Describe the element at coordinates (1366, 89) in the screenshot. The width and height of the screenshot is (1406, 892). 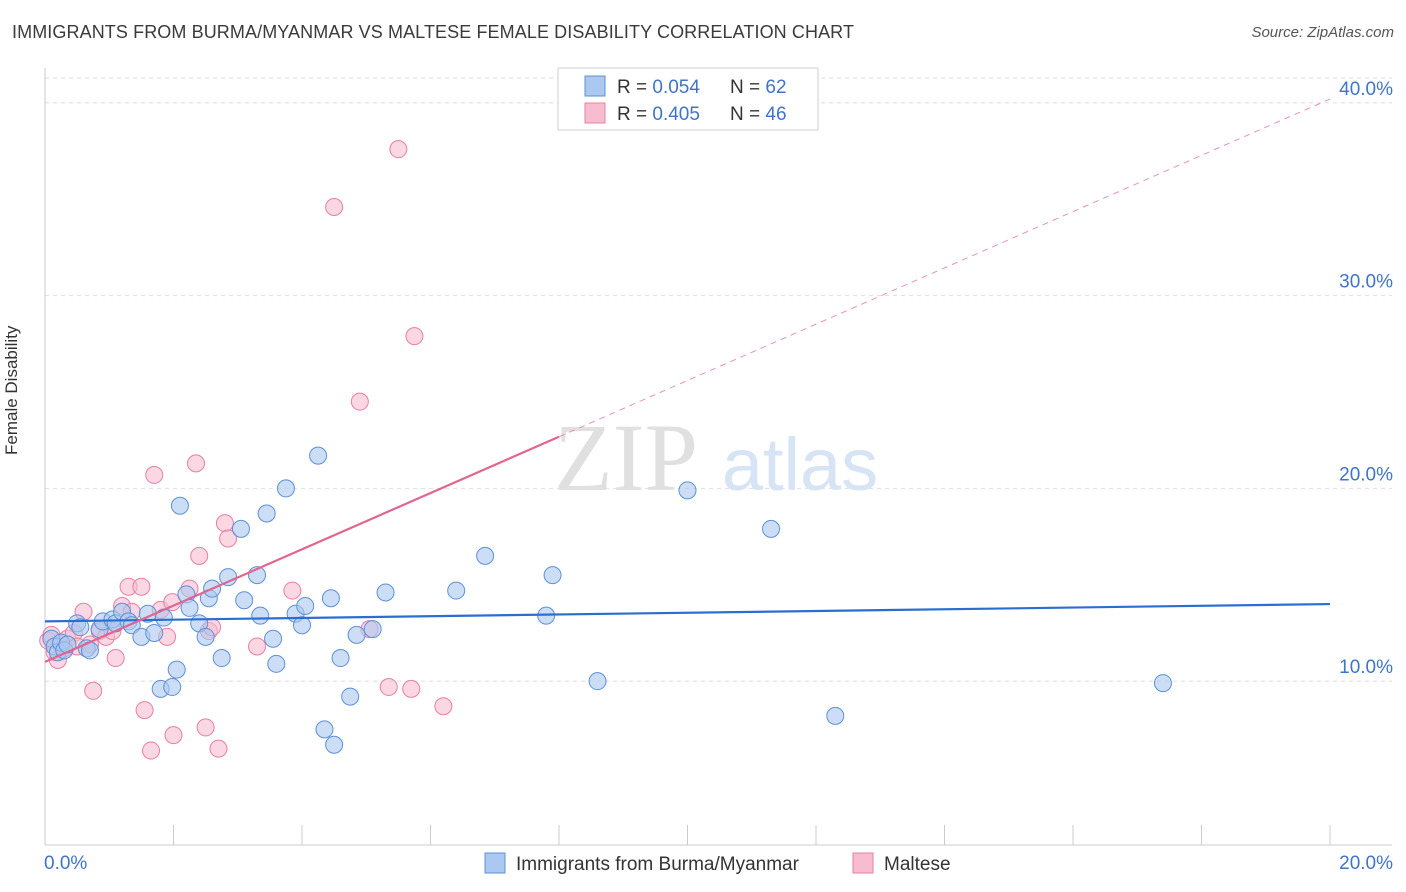
I see `y-tick-label: 40.0%` at that location.